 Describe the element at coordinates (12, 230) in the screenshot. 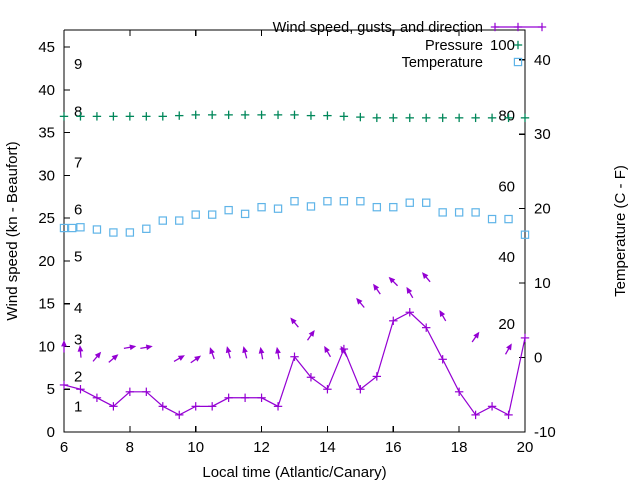

I see `y-axis-left-title: Wind speed (kn - Beaufort)` at that location.